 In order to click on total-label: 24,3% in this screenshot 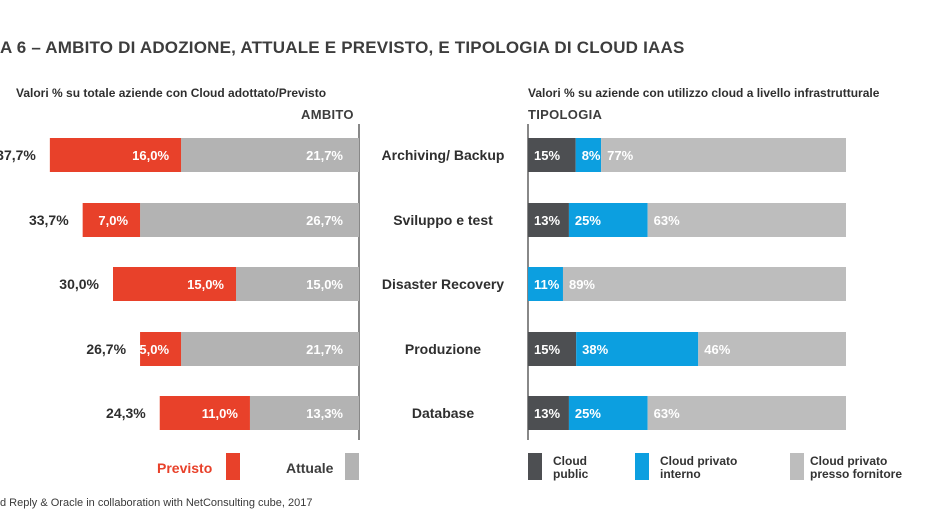, I will do `click(126, 413)`.